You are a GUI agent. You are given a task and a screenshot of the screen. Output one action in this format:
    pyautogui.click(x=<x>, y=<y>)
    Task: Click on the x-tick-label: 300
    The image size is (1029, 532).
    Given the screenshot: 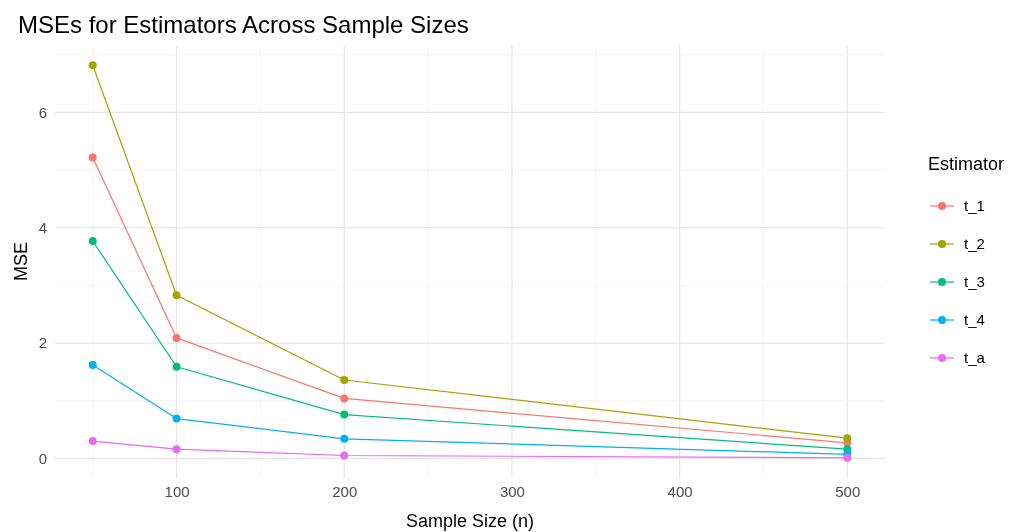 What is the action you would take?
    pyautogui.click(x=512, y=491)
    